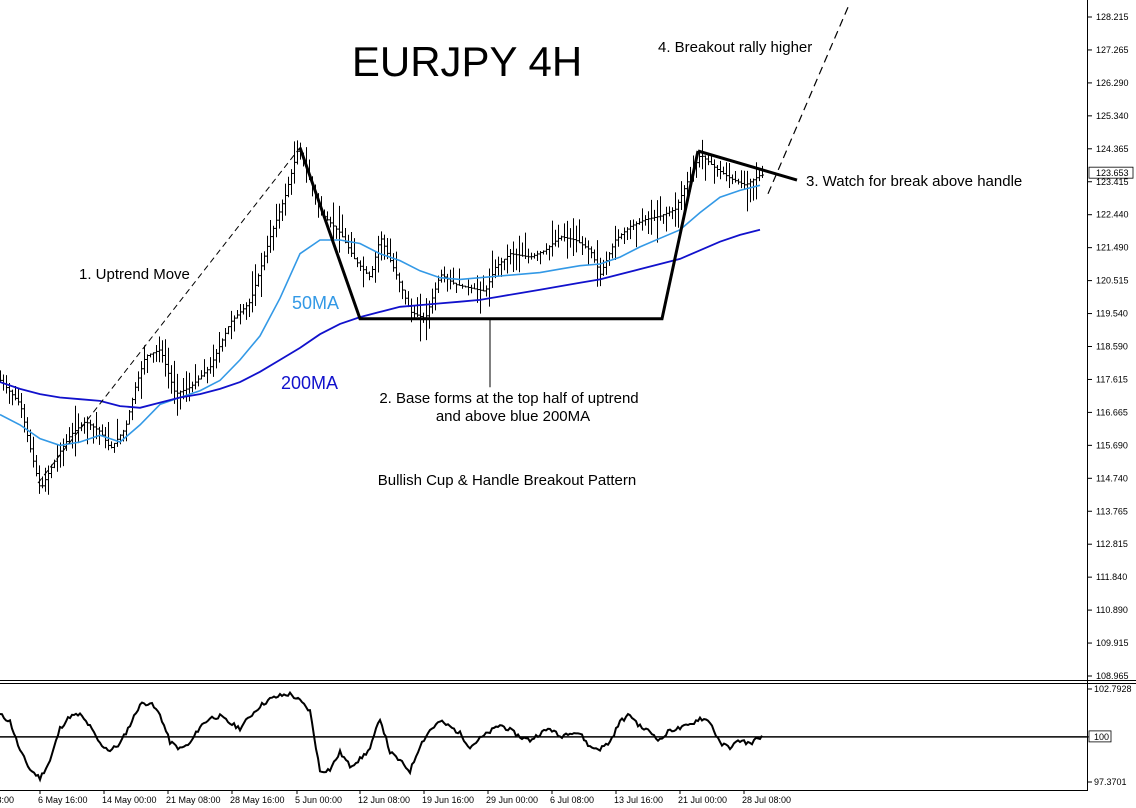 The image size is (1136, 808). What do you see at coordinates (1112, 83) in the screenshot?
I see `price-tick-label: 126.290` at bounding box center [1112, 83].